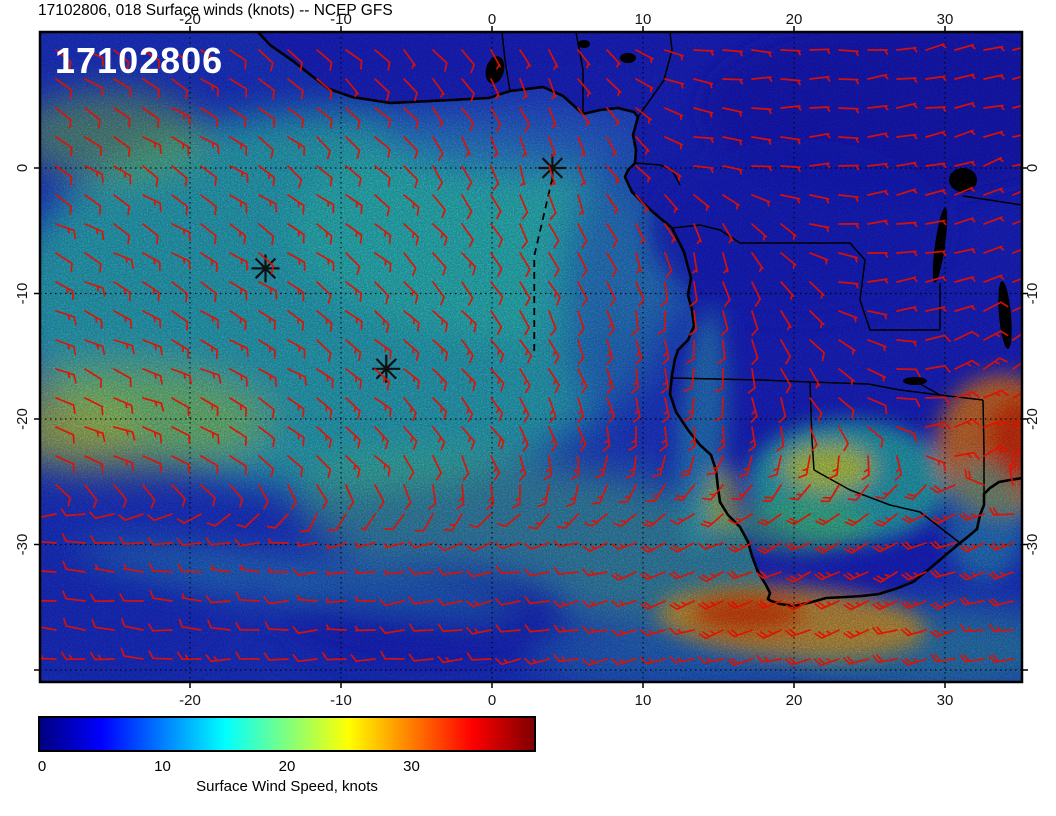  What do you see at coordinates (22, 545) in the screenshot?
I see `axis-label-left: -30` at bounding box center [22, 545].